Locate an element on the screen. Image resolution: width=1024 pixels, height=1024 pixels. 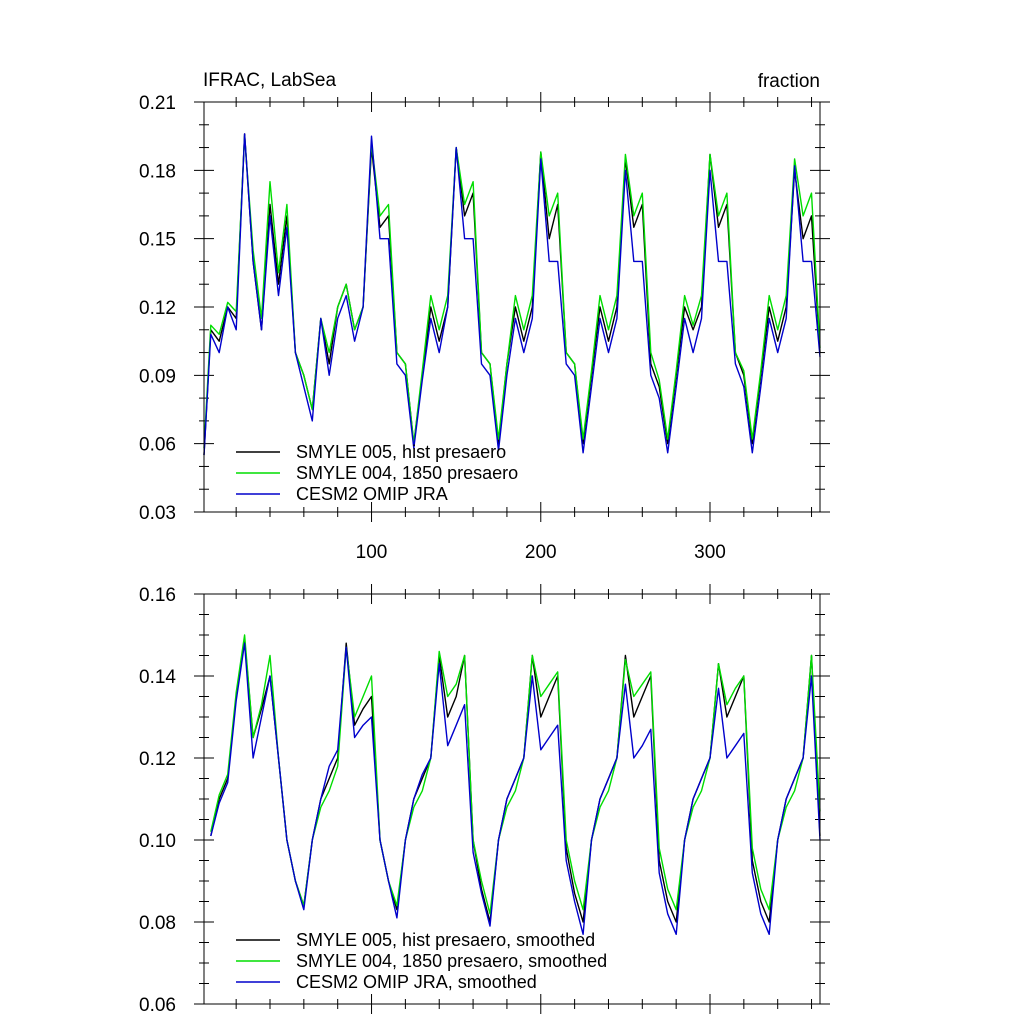
top-panel-y-tick-labels: 0.21 0.18 0.15 0.12 0.09 0.06 0.03 is located at coordinates (157, 308).